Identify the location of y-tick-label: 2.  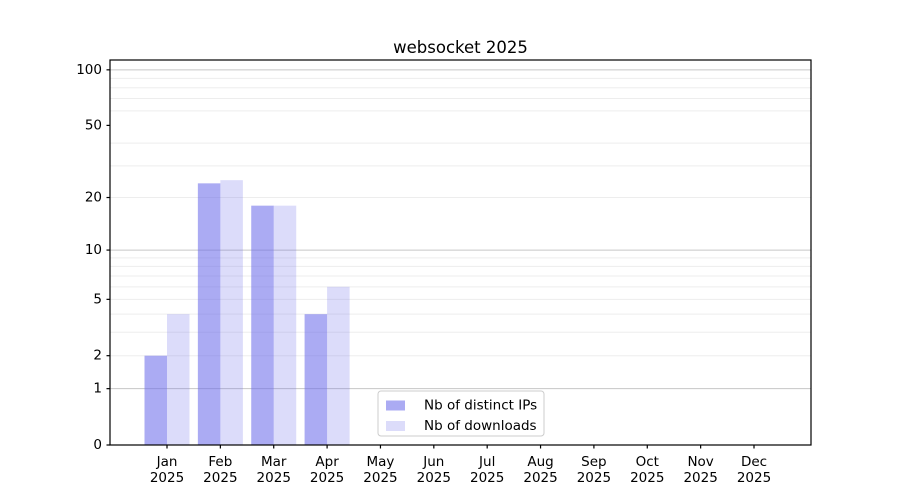
(97, 356).